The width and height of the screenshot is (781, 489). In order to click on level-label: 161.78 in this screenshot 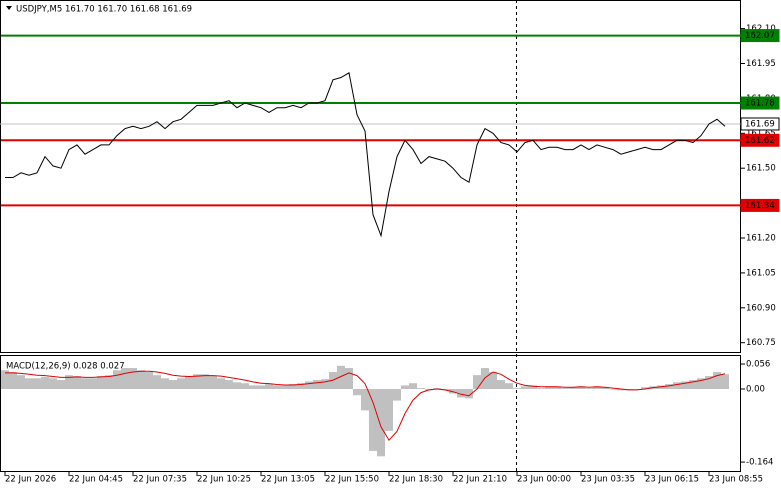, I will do `click(760, 104)`.